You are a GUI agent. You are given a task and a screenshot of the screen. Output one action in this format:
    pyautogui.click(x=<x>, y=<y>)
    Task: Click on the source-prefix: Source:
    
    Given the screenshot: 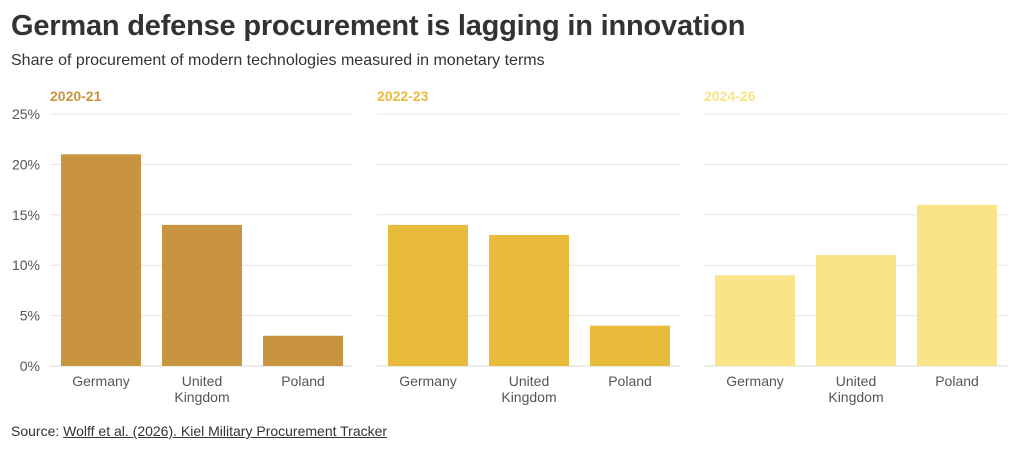 What is the action you would take?
    pyautogui.click(x=35, y=431)
    